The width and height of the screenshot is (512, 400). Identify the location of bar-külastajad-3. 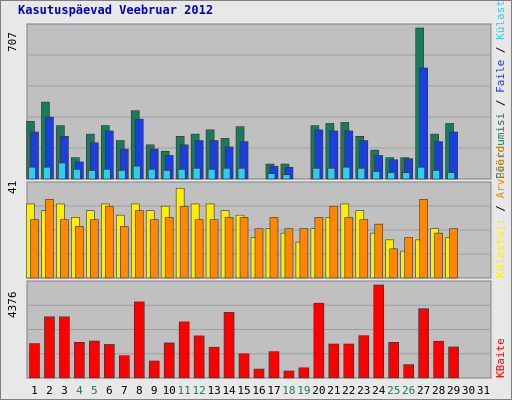
(62, 171).